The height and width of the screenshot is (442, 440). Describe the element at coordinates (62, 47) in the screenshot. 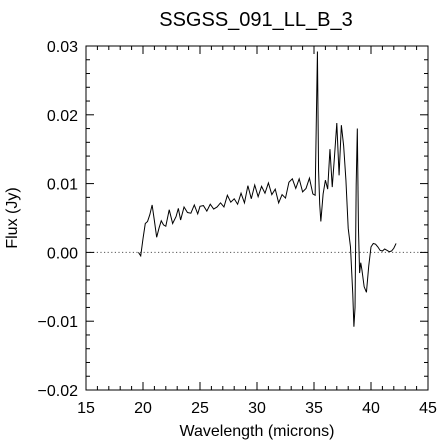

I see `y-tick-label: 0.03` at that location.